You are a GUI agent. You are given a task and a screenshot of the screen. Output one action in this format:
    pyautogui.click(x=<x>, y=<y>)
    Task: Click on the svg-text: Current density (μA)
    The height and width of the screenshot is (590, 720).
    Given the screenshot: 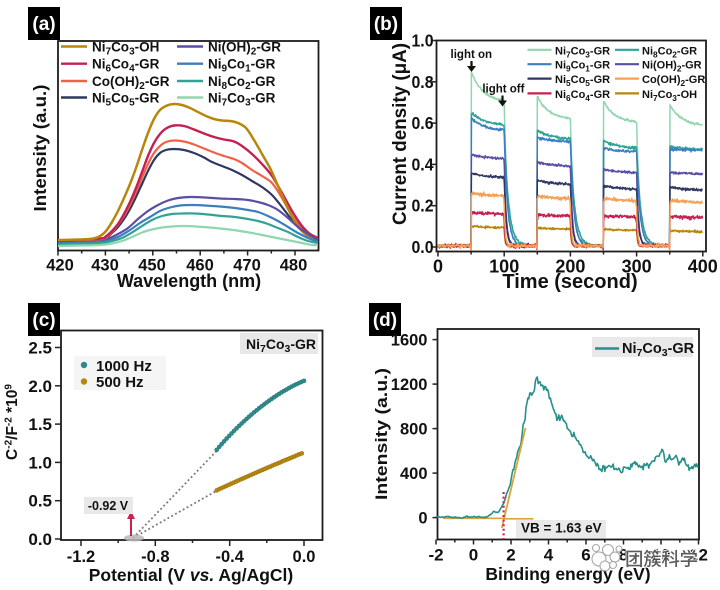 What is the action you would take?
    pyautogui.click(x=400, y=134)
    